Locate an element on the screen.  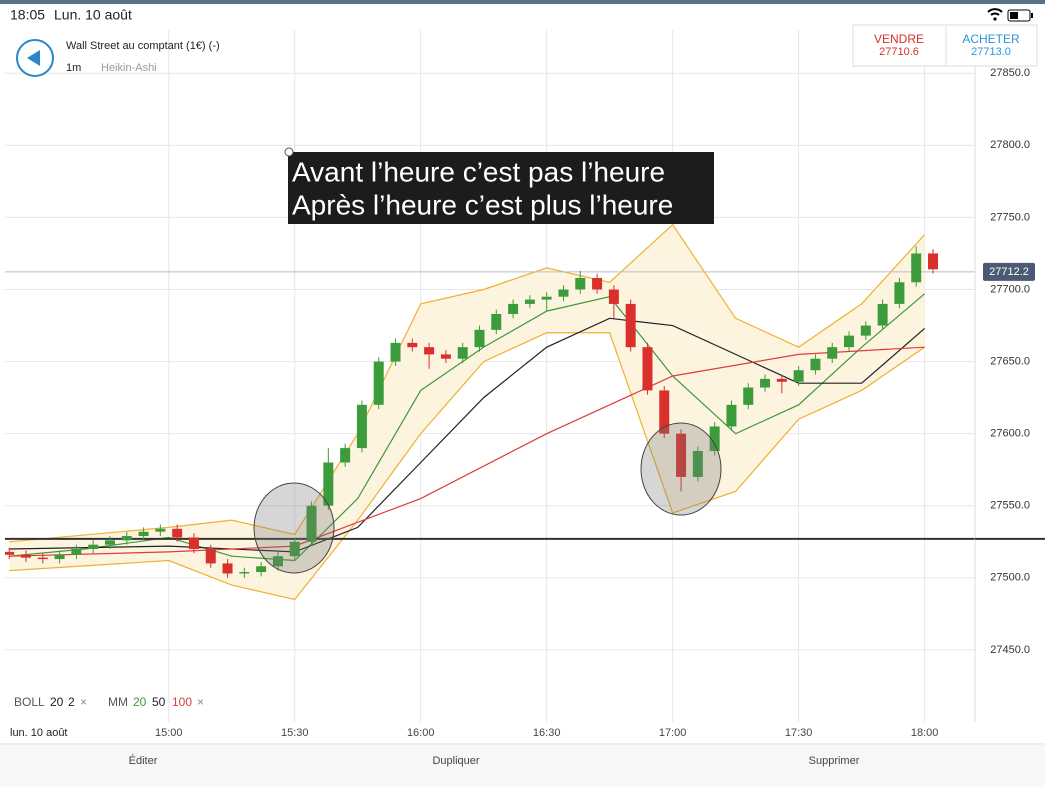
buy-label: ACHETER is located at coordinates (991, 39).